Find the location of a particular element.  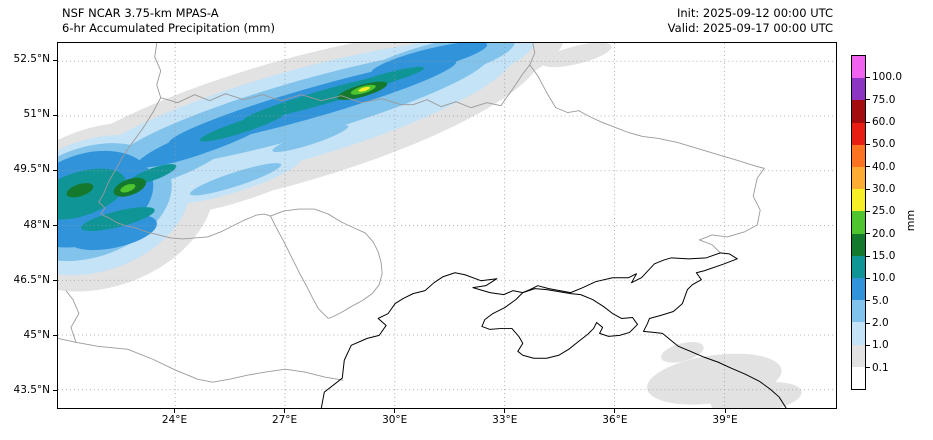

colorbar-tick-label: 25.0 is located at coordinates (884, 211).